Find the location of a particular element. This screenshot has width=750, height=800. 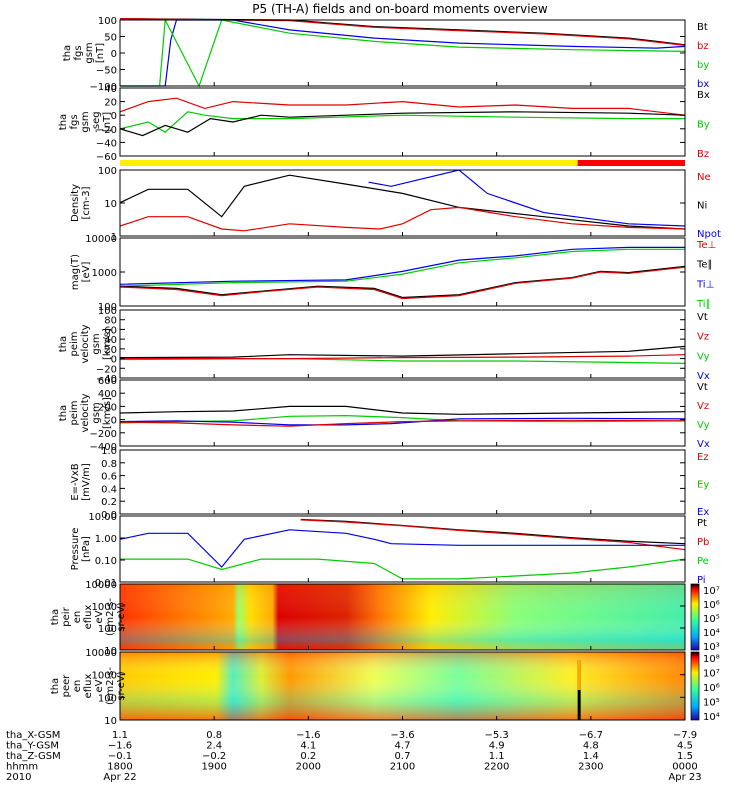

legend-2: Vy is located at coordinates (703, 425).